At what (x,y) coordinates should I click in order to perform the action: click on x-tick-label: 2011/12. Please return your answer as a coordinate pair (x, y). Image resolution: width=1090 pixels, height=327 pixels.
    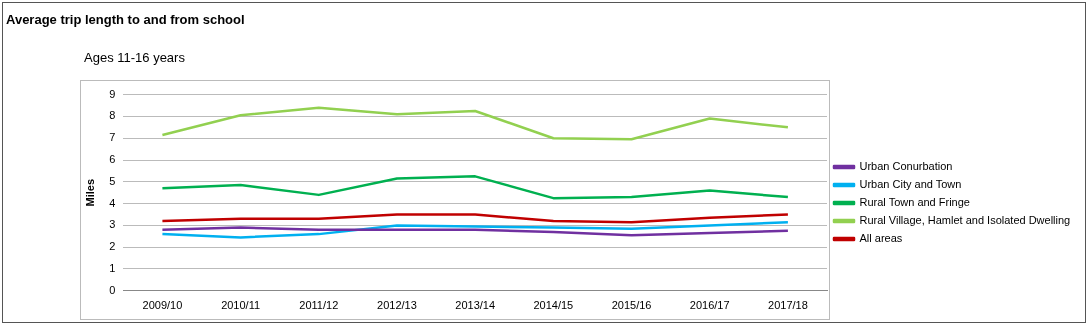
    Looking at the image, I should click on (319, 305).